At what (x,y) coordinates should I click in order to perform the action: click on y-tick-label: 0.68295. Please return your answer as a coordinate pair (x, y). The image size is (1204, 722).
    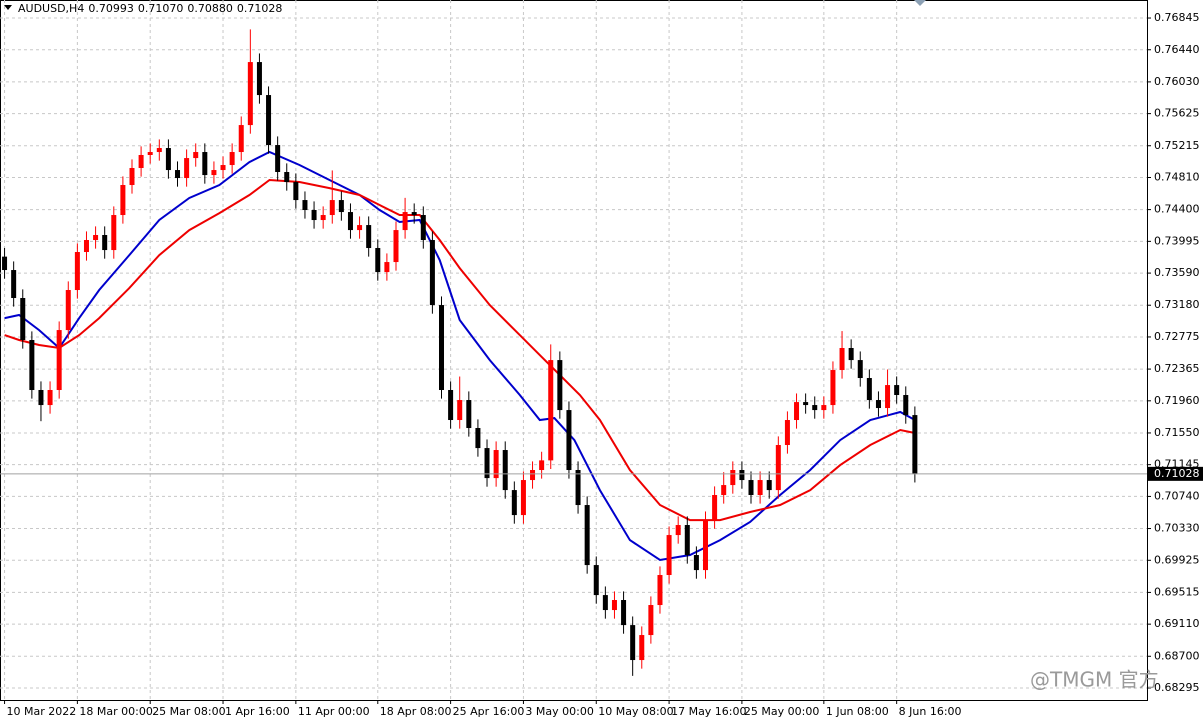
    Looking at the image, I should click on (1177, 687).